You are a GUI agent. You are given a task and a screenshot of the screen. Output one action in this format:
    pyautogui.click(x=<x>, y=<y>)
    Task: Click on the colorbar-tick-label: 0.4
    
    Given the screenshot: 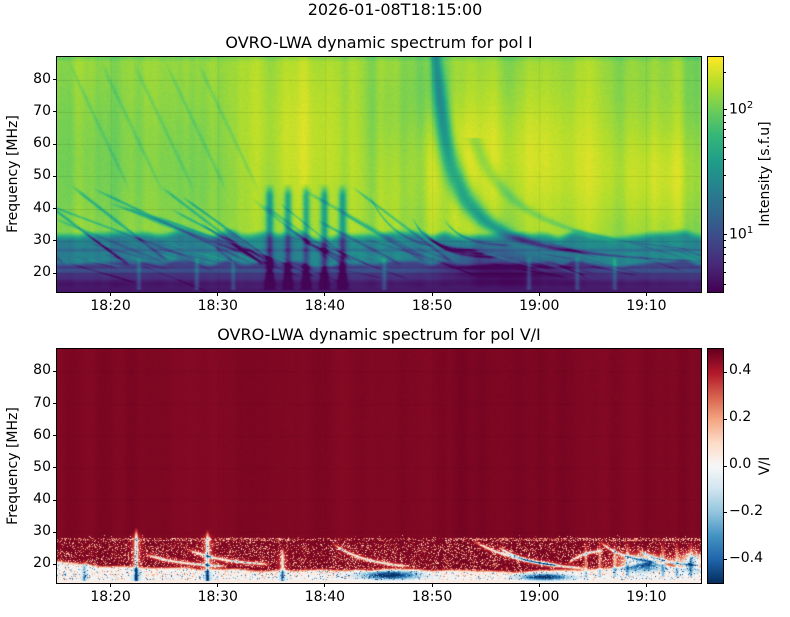 What is the action you would take?
    pyautogui.click(x=740, y=370)
    